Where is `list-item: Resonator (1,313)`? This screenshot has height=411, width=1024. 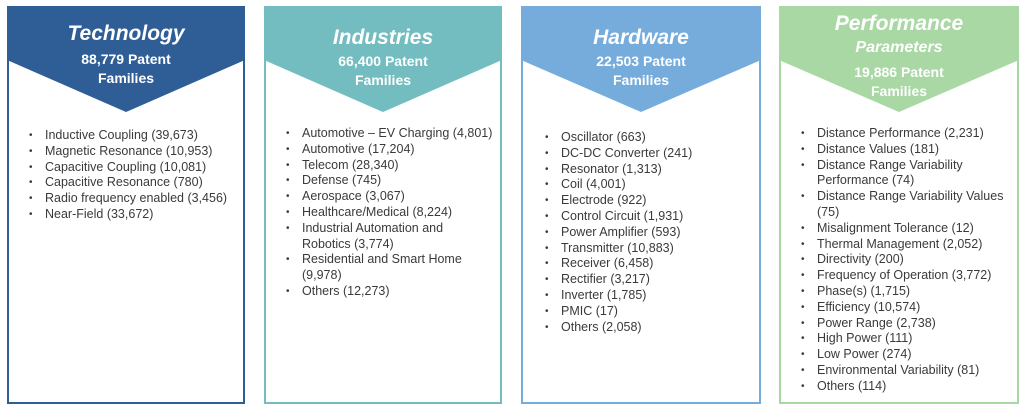
list-item: Resonator (1,313) is located at coordinates (648, 170).